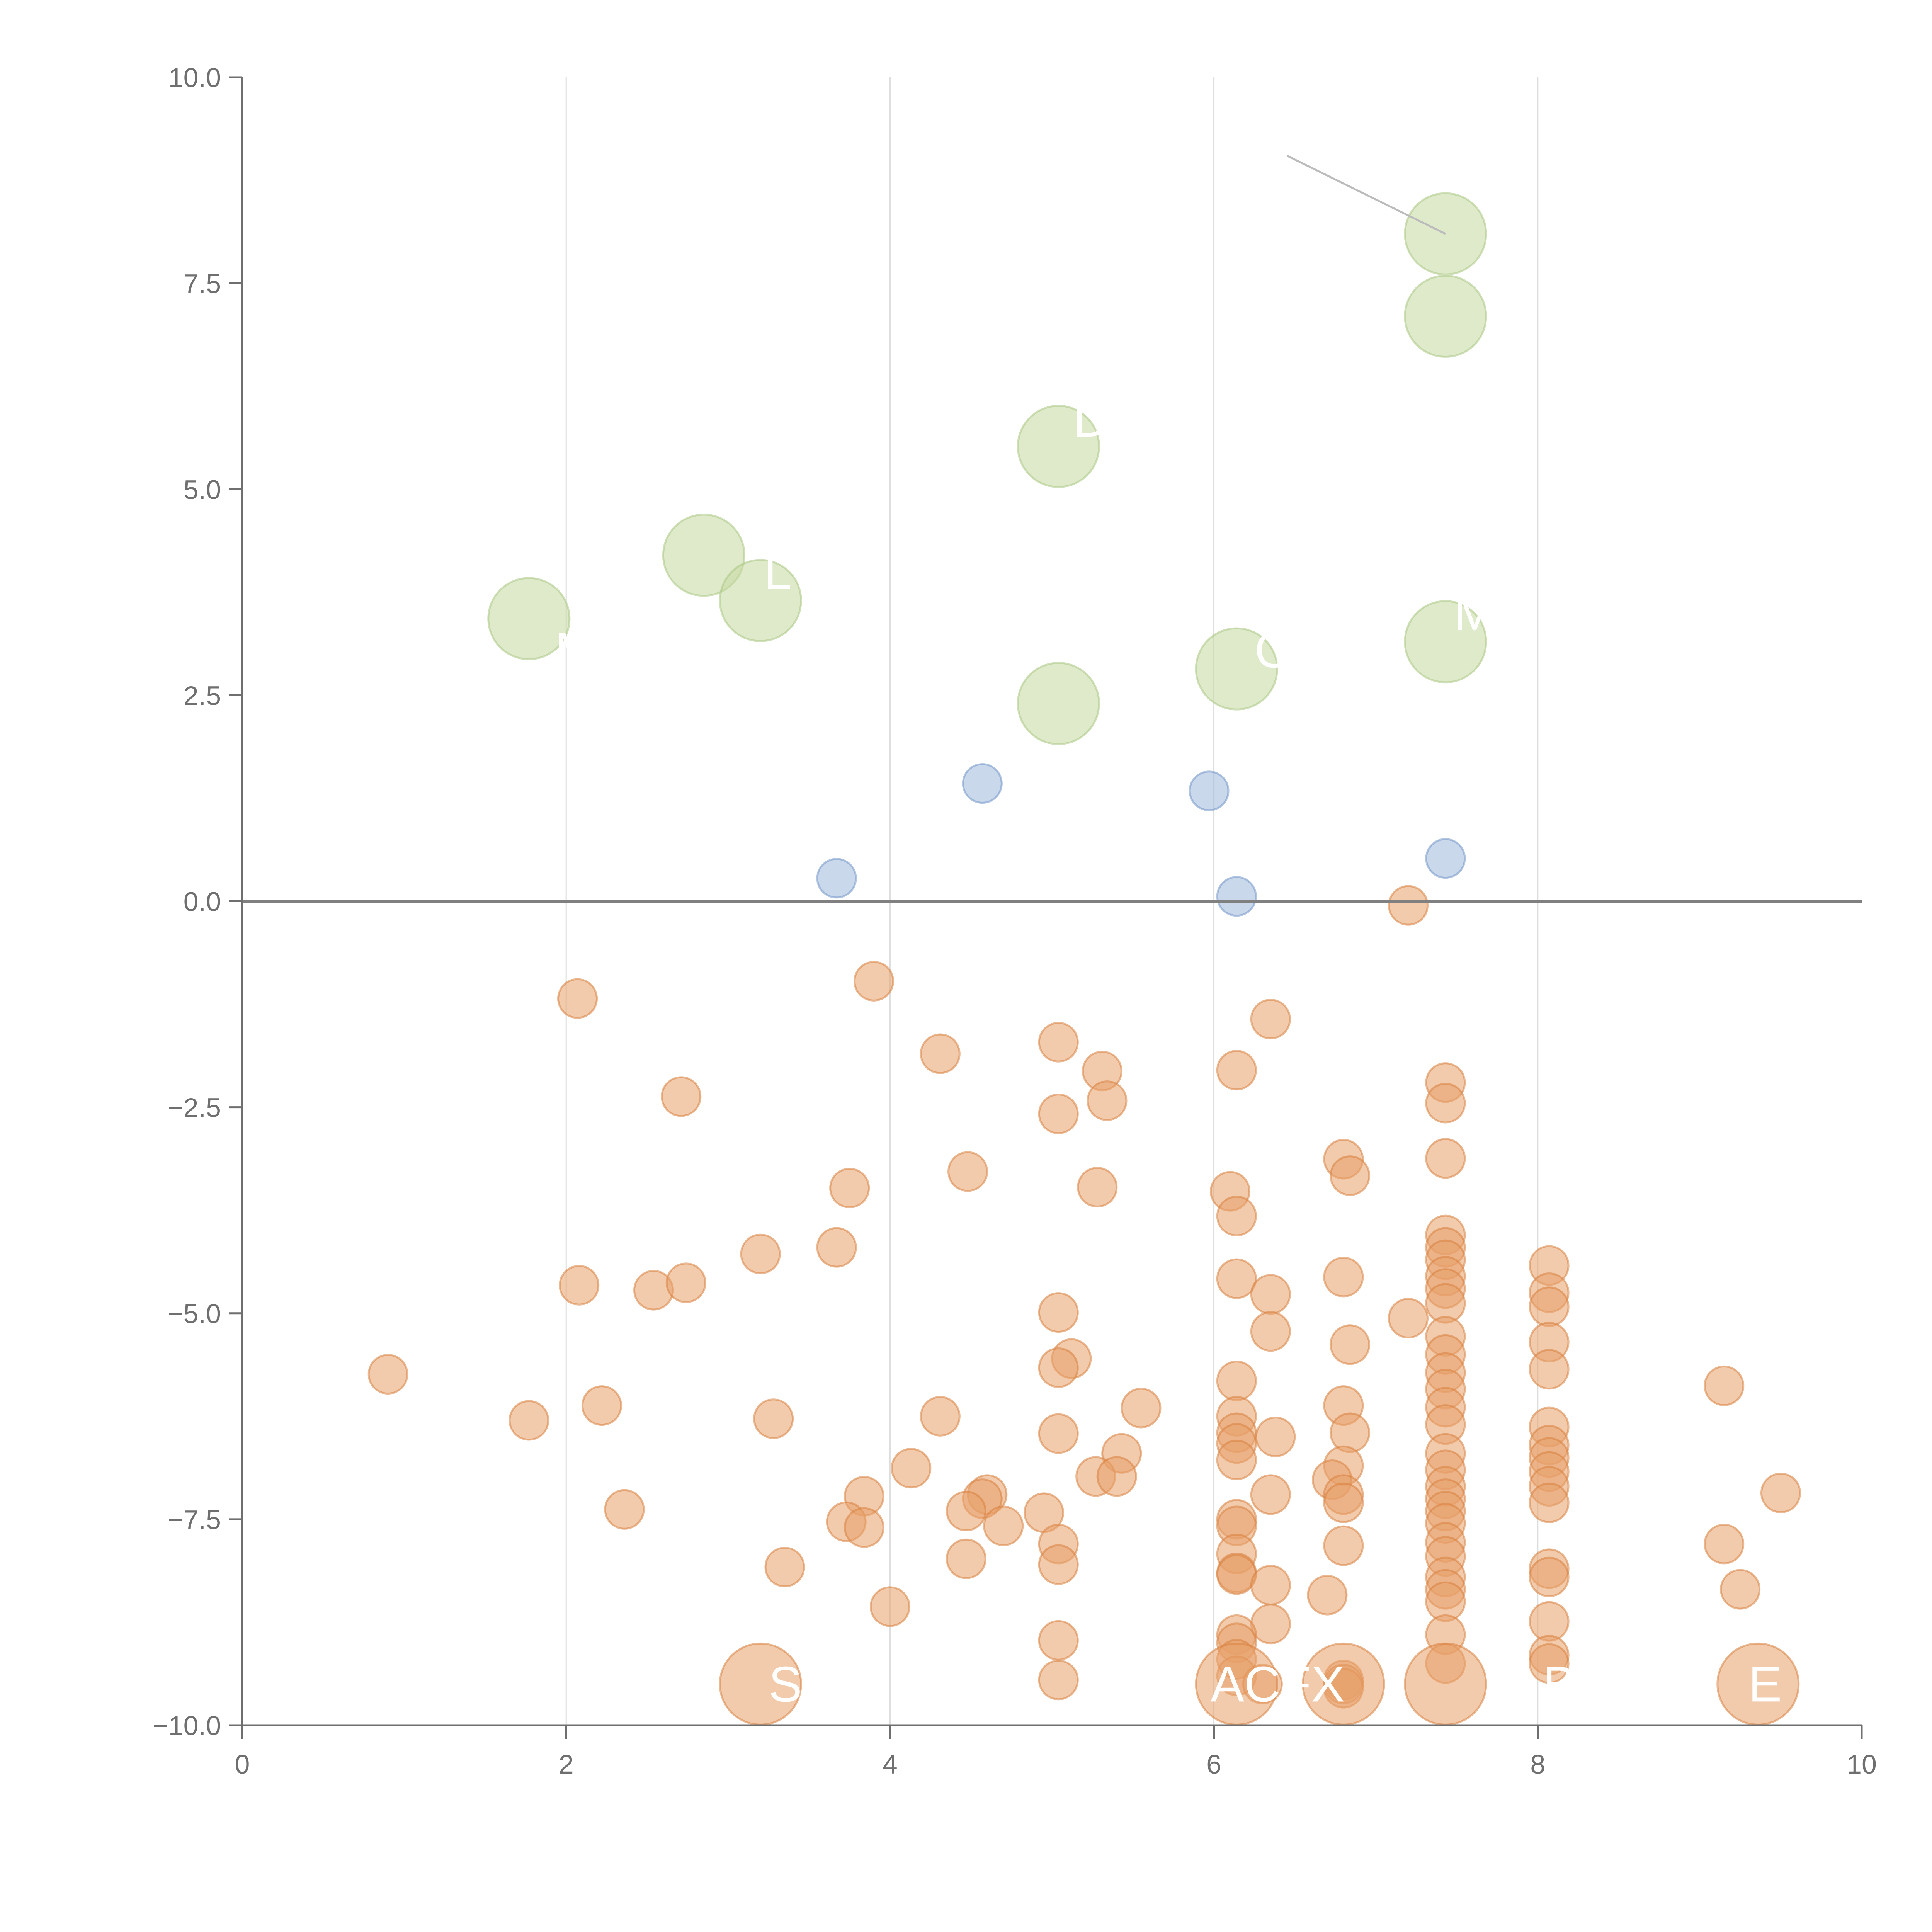 This screenshot has height=1932, width=1932. Describe the element at coordinates (194, 1314) in the screenshot. I see `y-tick-label: −5.0` at that location.